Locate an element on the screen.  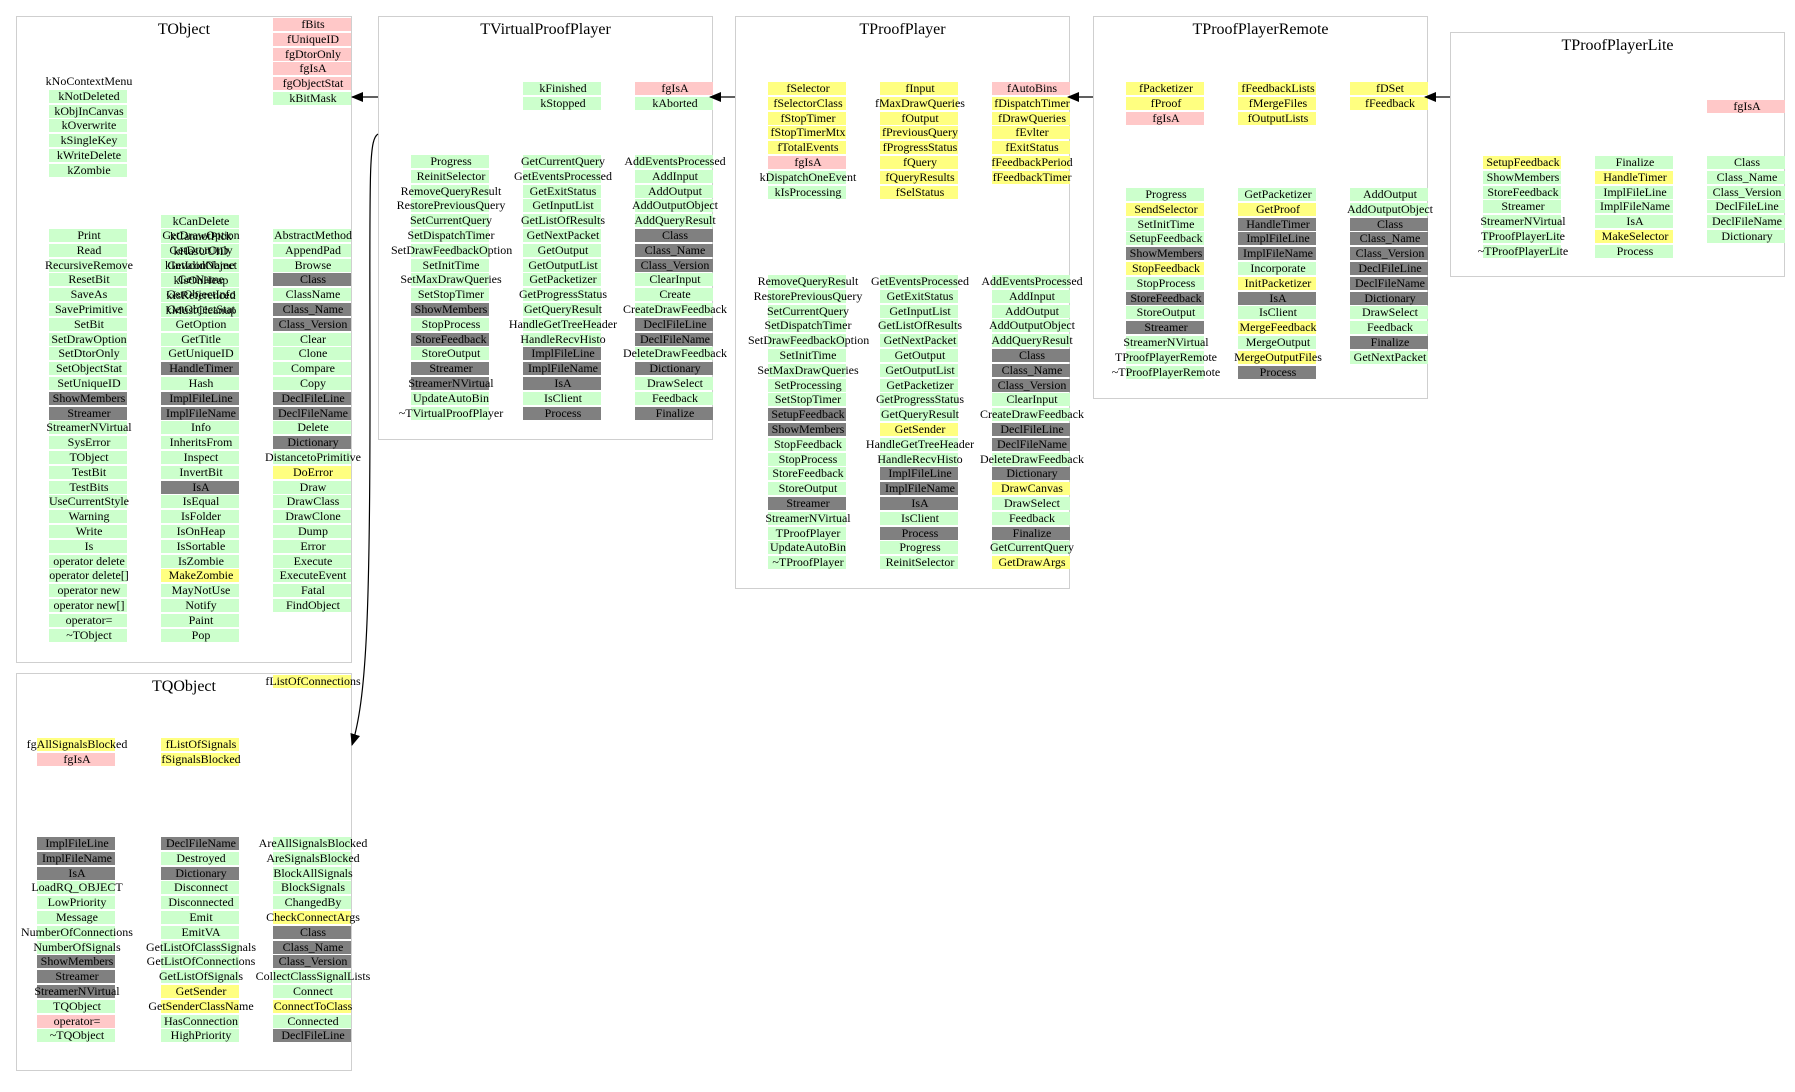
method: CreateDrawFeedback is located at coordinates (675, 309).